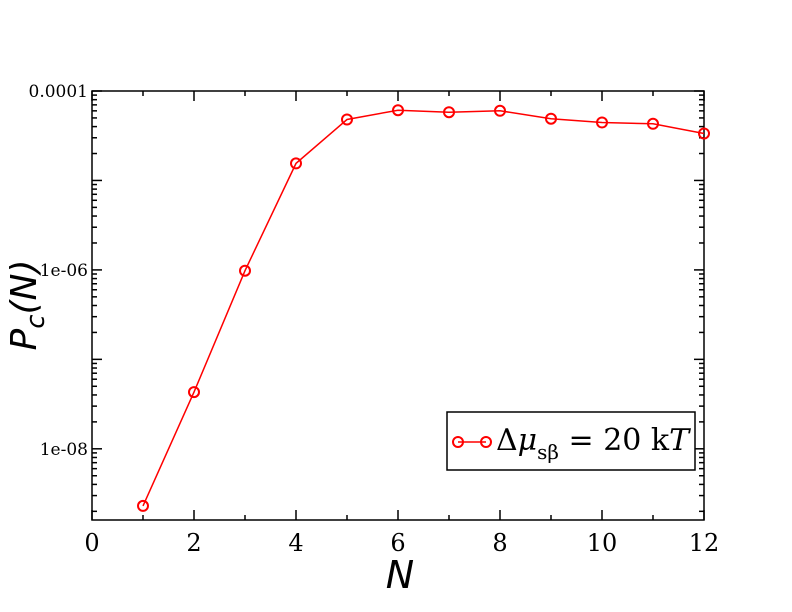 The image size is (792, 612). What do you see at coordinates (499, 543) in the screenshot?
I see `x-tick-label: 8` at bounding box center [499, 543].